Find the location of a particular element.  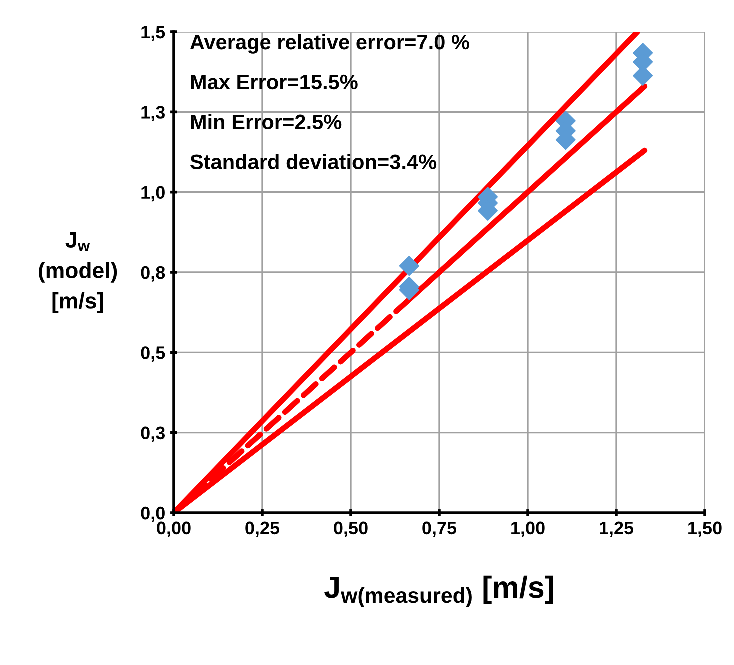

y-tick-label: 1,3 is located at coordinates (154, 114).